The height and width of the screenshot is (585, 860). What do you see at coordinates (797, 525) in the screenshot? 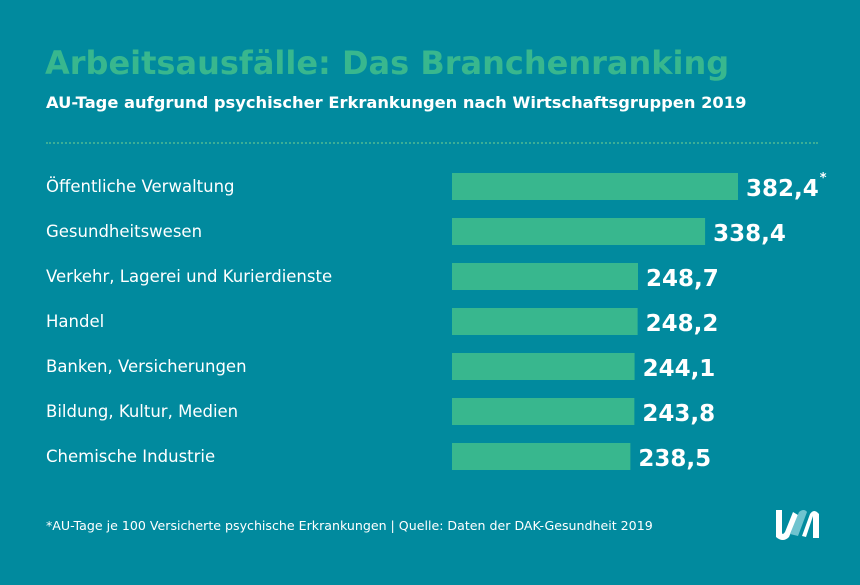
I see `logo-icon` at bounding box center [797, 525].